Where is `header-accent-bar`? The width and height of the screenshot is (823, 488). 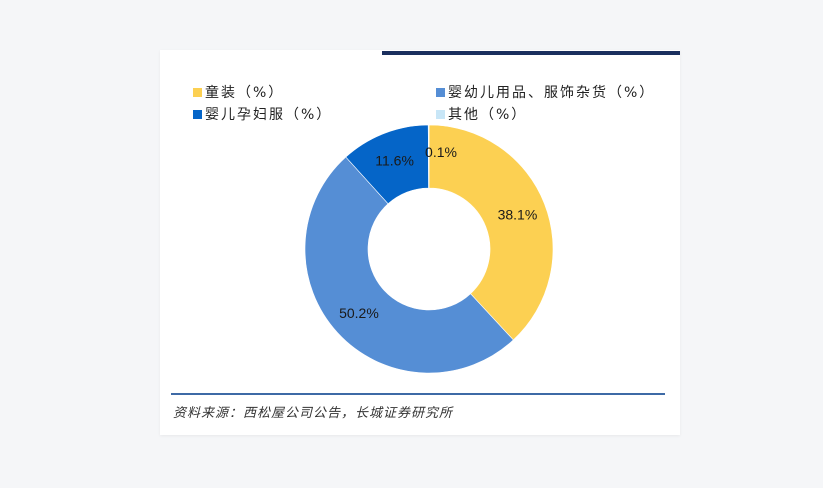 header-accent-bar is located at coordinates (531, 53).